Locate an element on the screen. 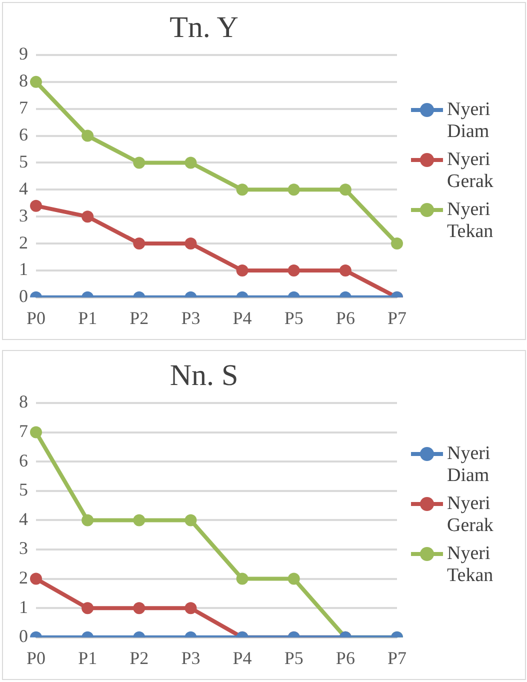 This screenshot has width=527, height=682. y-tick-label: 9 is located at coordinates (23, 54).